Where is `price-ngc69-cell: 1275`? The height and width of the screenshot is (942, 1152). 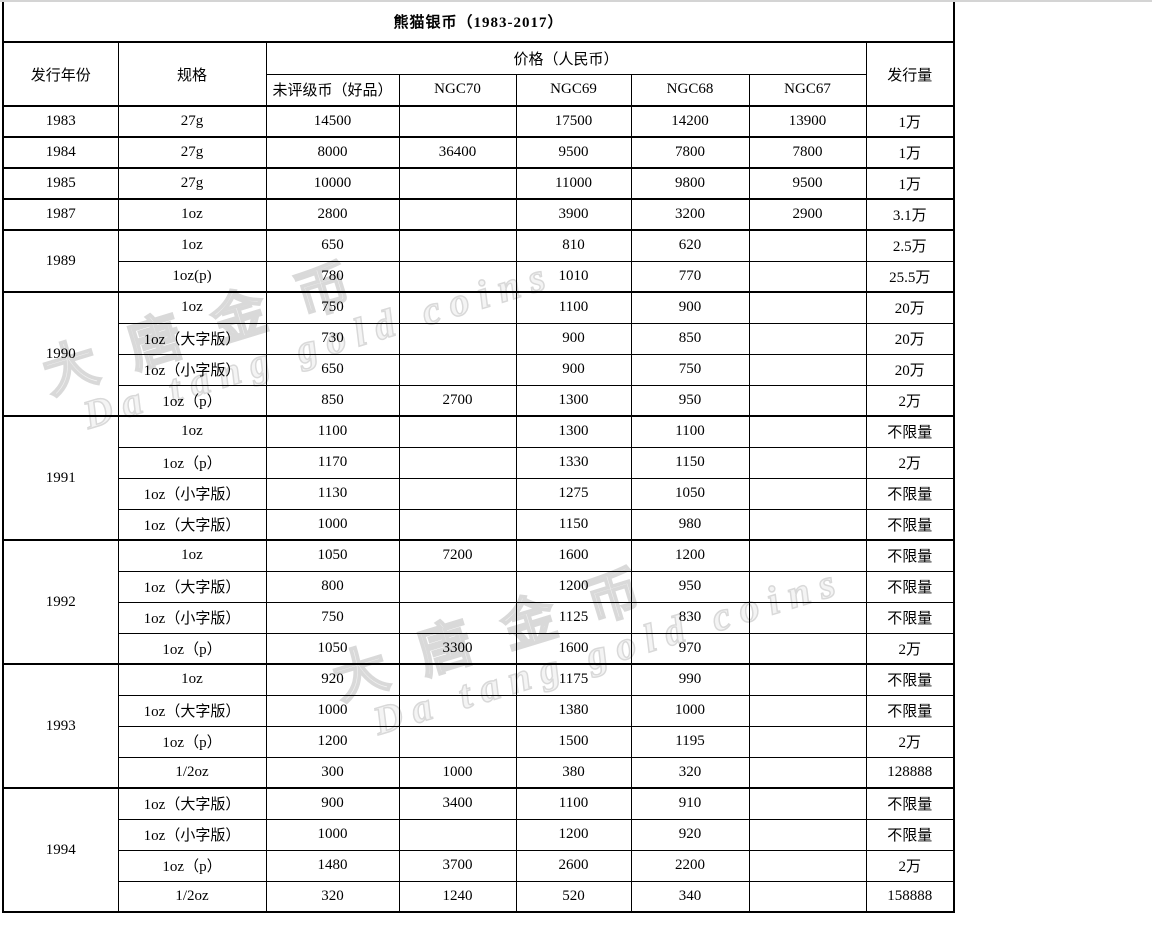 price-ngc69-cell: 1275 is located at coordinates (573, 493).